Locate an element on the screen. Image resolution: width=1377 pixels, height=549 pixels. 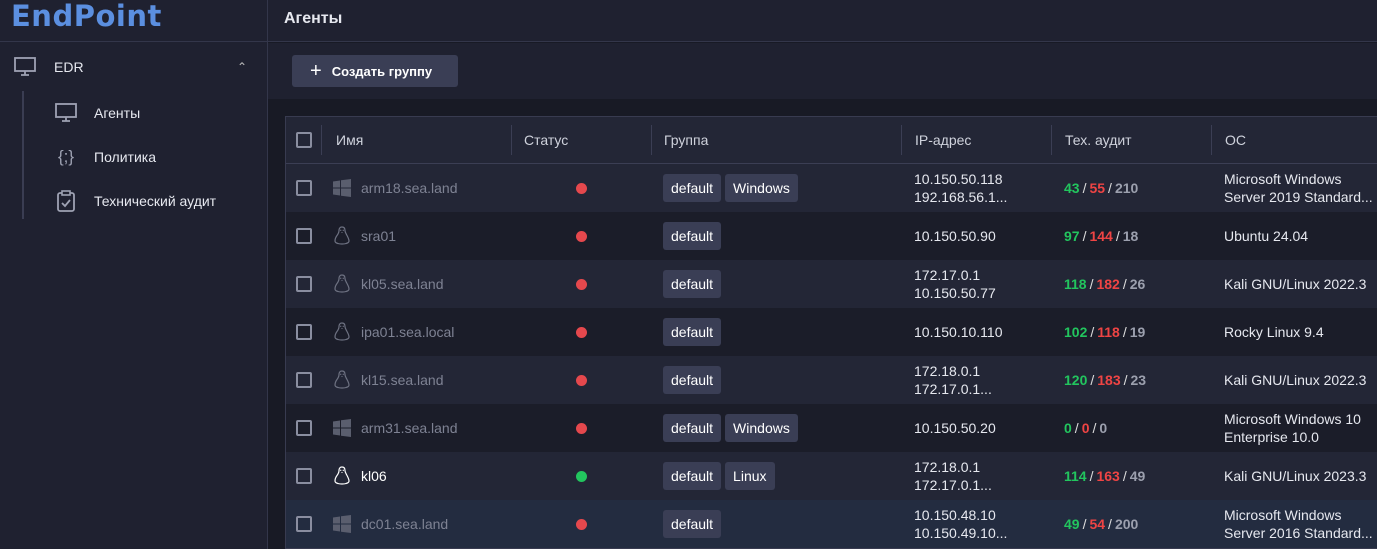
agent-name: kl15.sea.land is located at coordinates (402, 380).